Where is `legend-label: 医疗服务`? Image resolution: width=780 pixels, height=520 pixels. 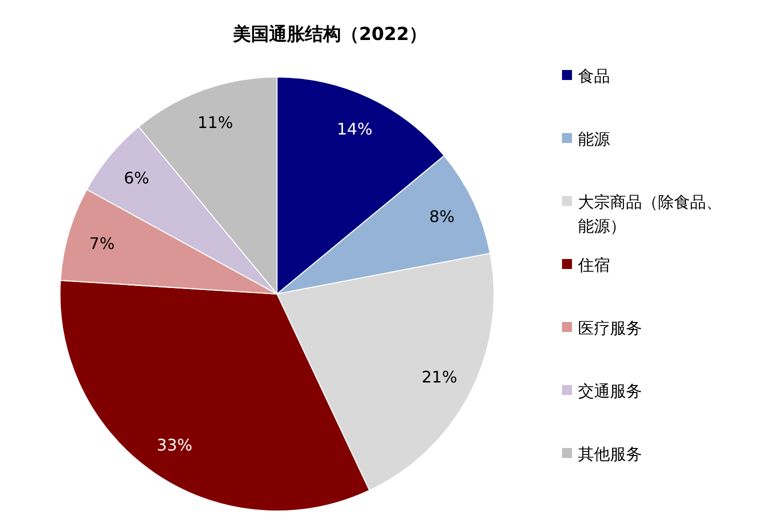
legend-label: 医疗服务 is located at coordinates (610, 328).